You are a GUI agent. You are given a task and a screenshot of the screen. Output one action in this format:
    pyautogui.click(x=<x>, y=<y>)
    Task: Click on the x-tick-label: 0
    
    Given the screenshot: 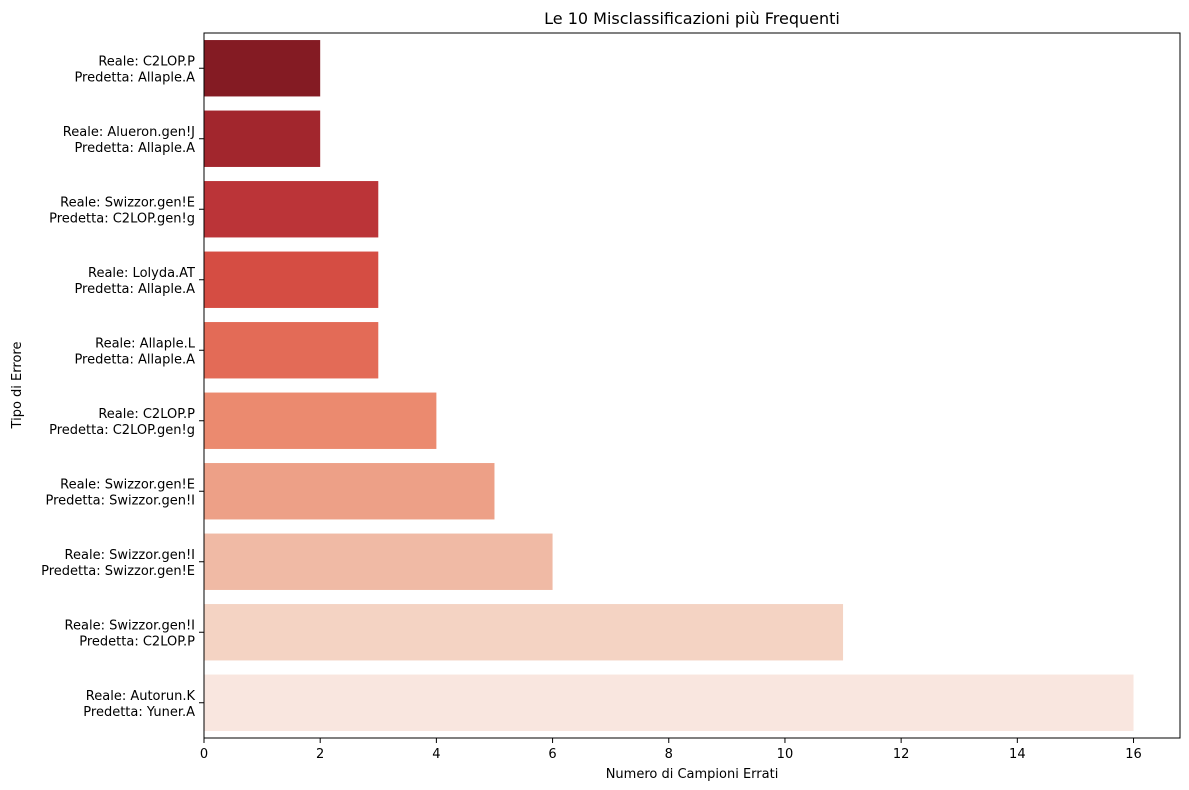 What is the action you would take?
    pyautogui.click(x=204, y=754)
    